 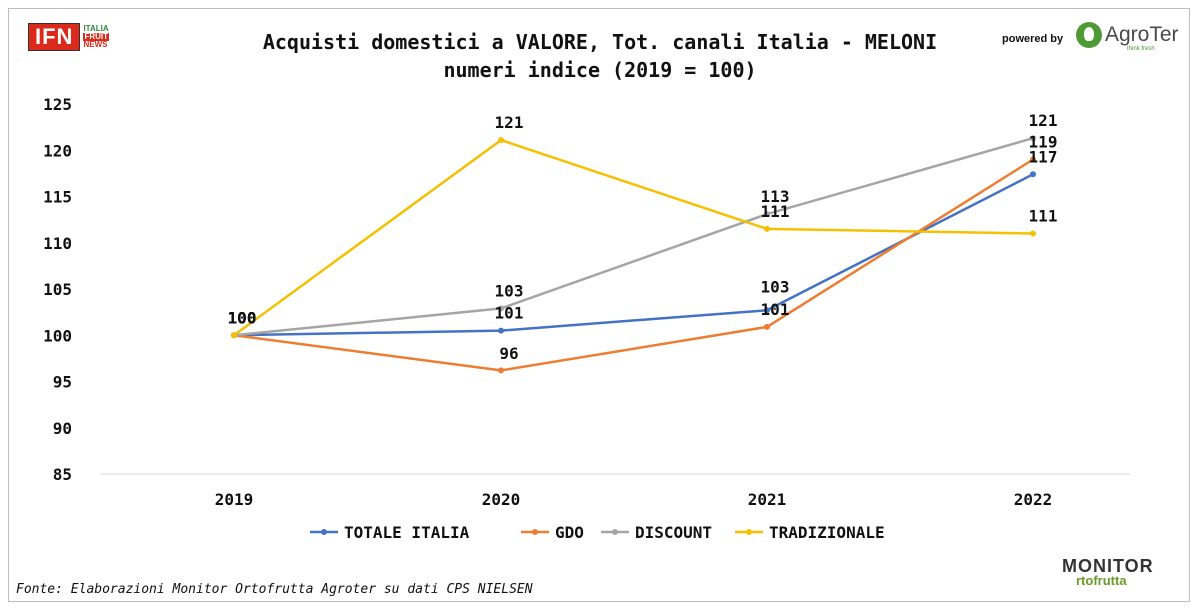 What do you see at coordinates (501, 499) in the screenshot?
I see `x-tick-label: 2020` at bounding box center [501, 499].